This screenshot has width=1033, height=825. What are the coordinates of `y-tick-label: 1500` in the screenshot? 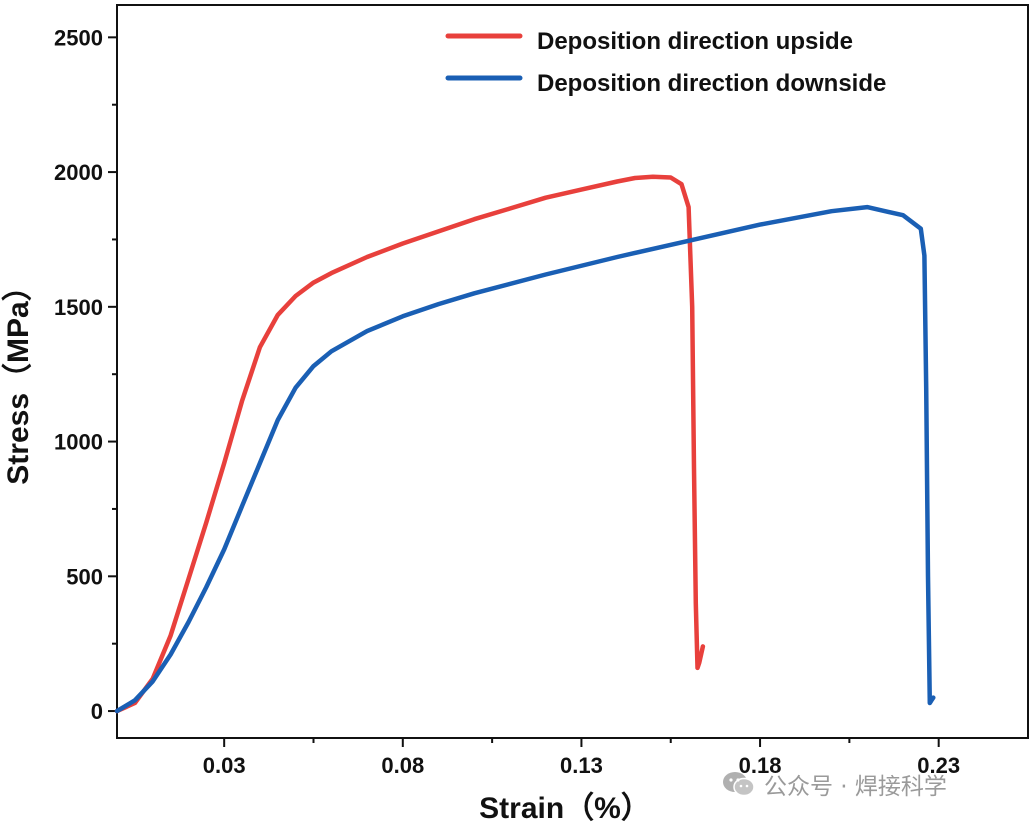 It's located at (78, 307).